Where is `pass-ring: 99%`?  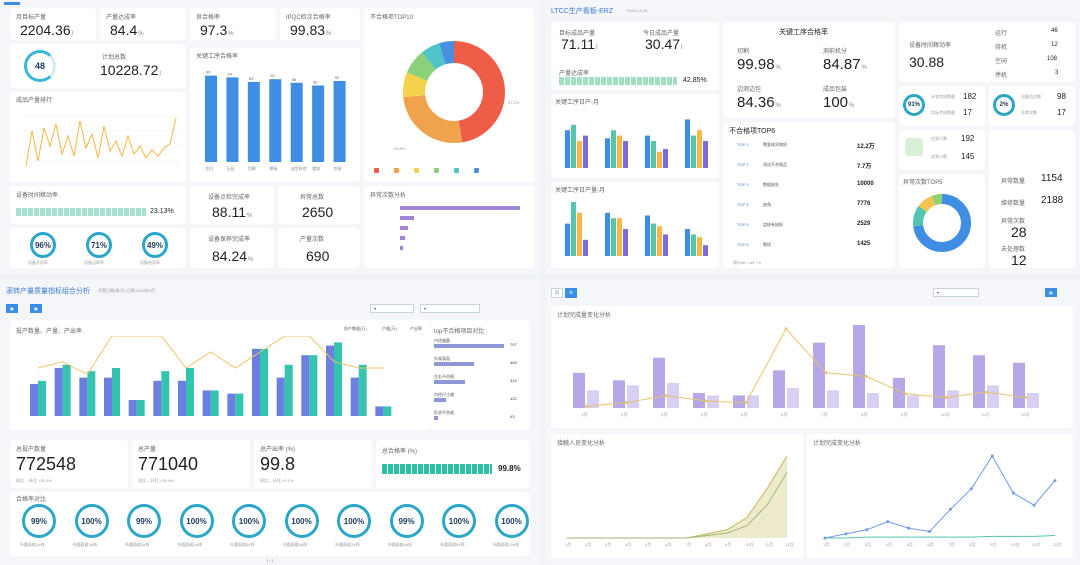
pass-ring: 99% is located at coordinates (39, 521).